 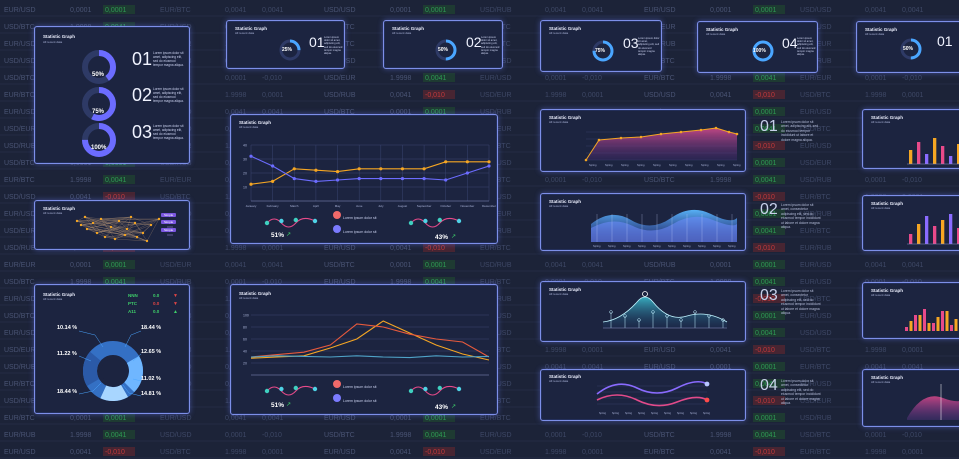 What do you see at coordinates (20, 401) in the screenshot?
I see `ticker-pair: USD/RUB` at bounding box center [20, 401].